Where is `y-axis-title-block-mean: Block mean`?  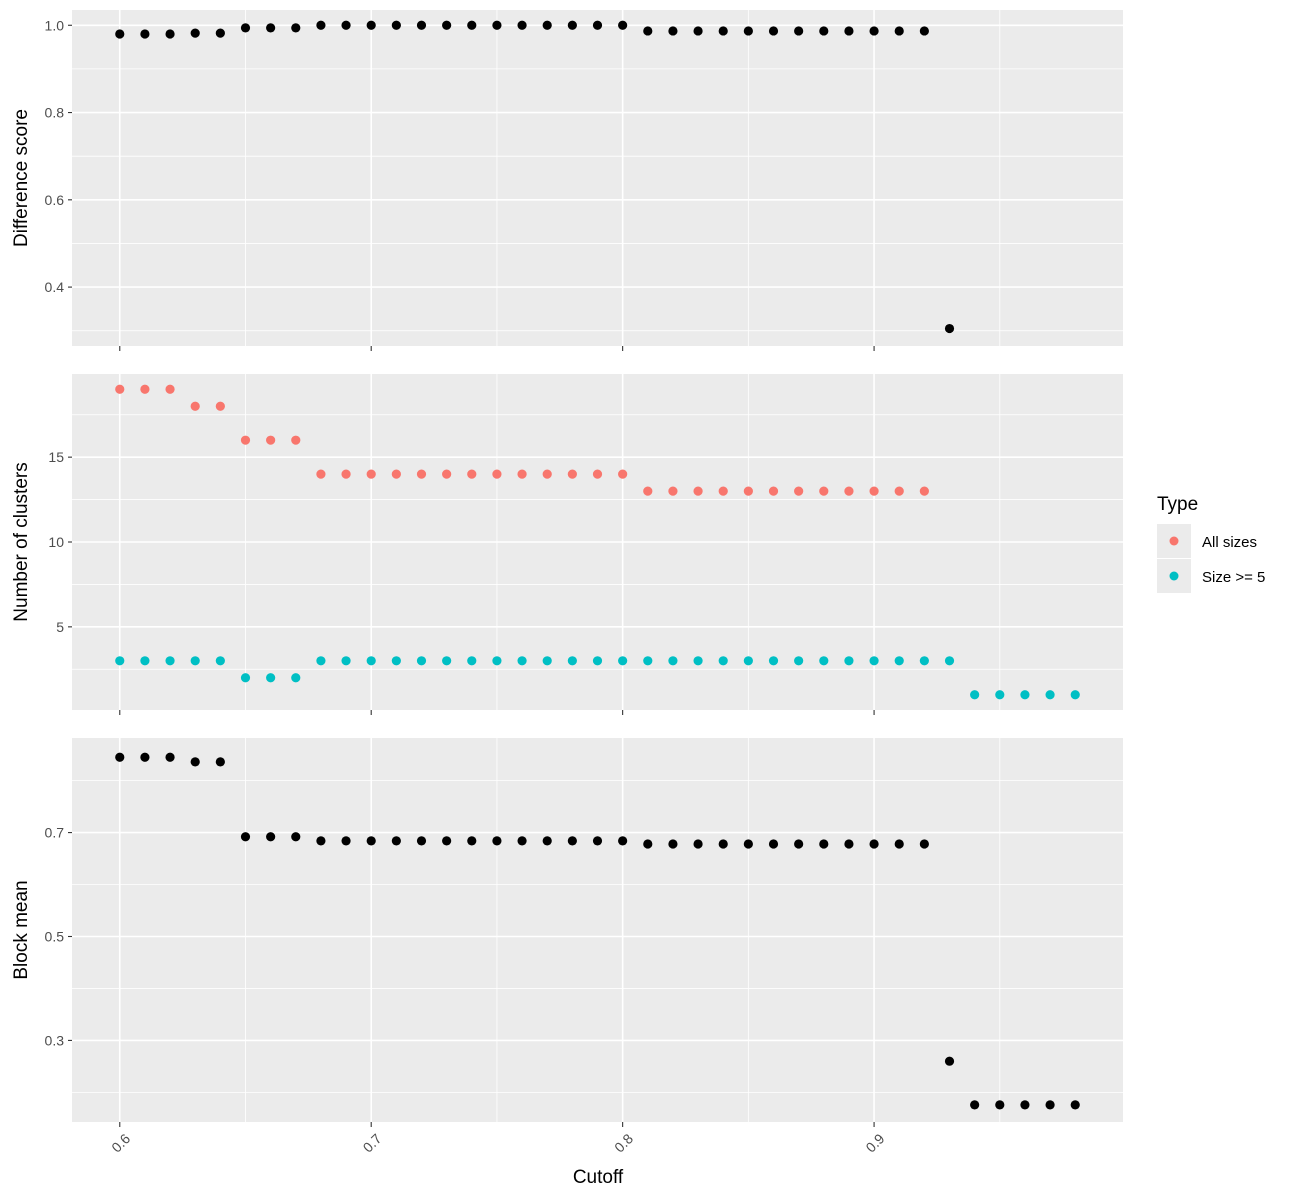
y-axis-title-block-mean: Block mean is located at coordinates (21, 929).